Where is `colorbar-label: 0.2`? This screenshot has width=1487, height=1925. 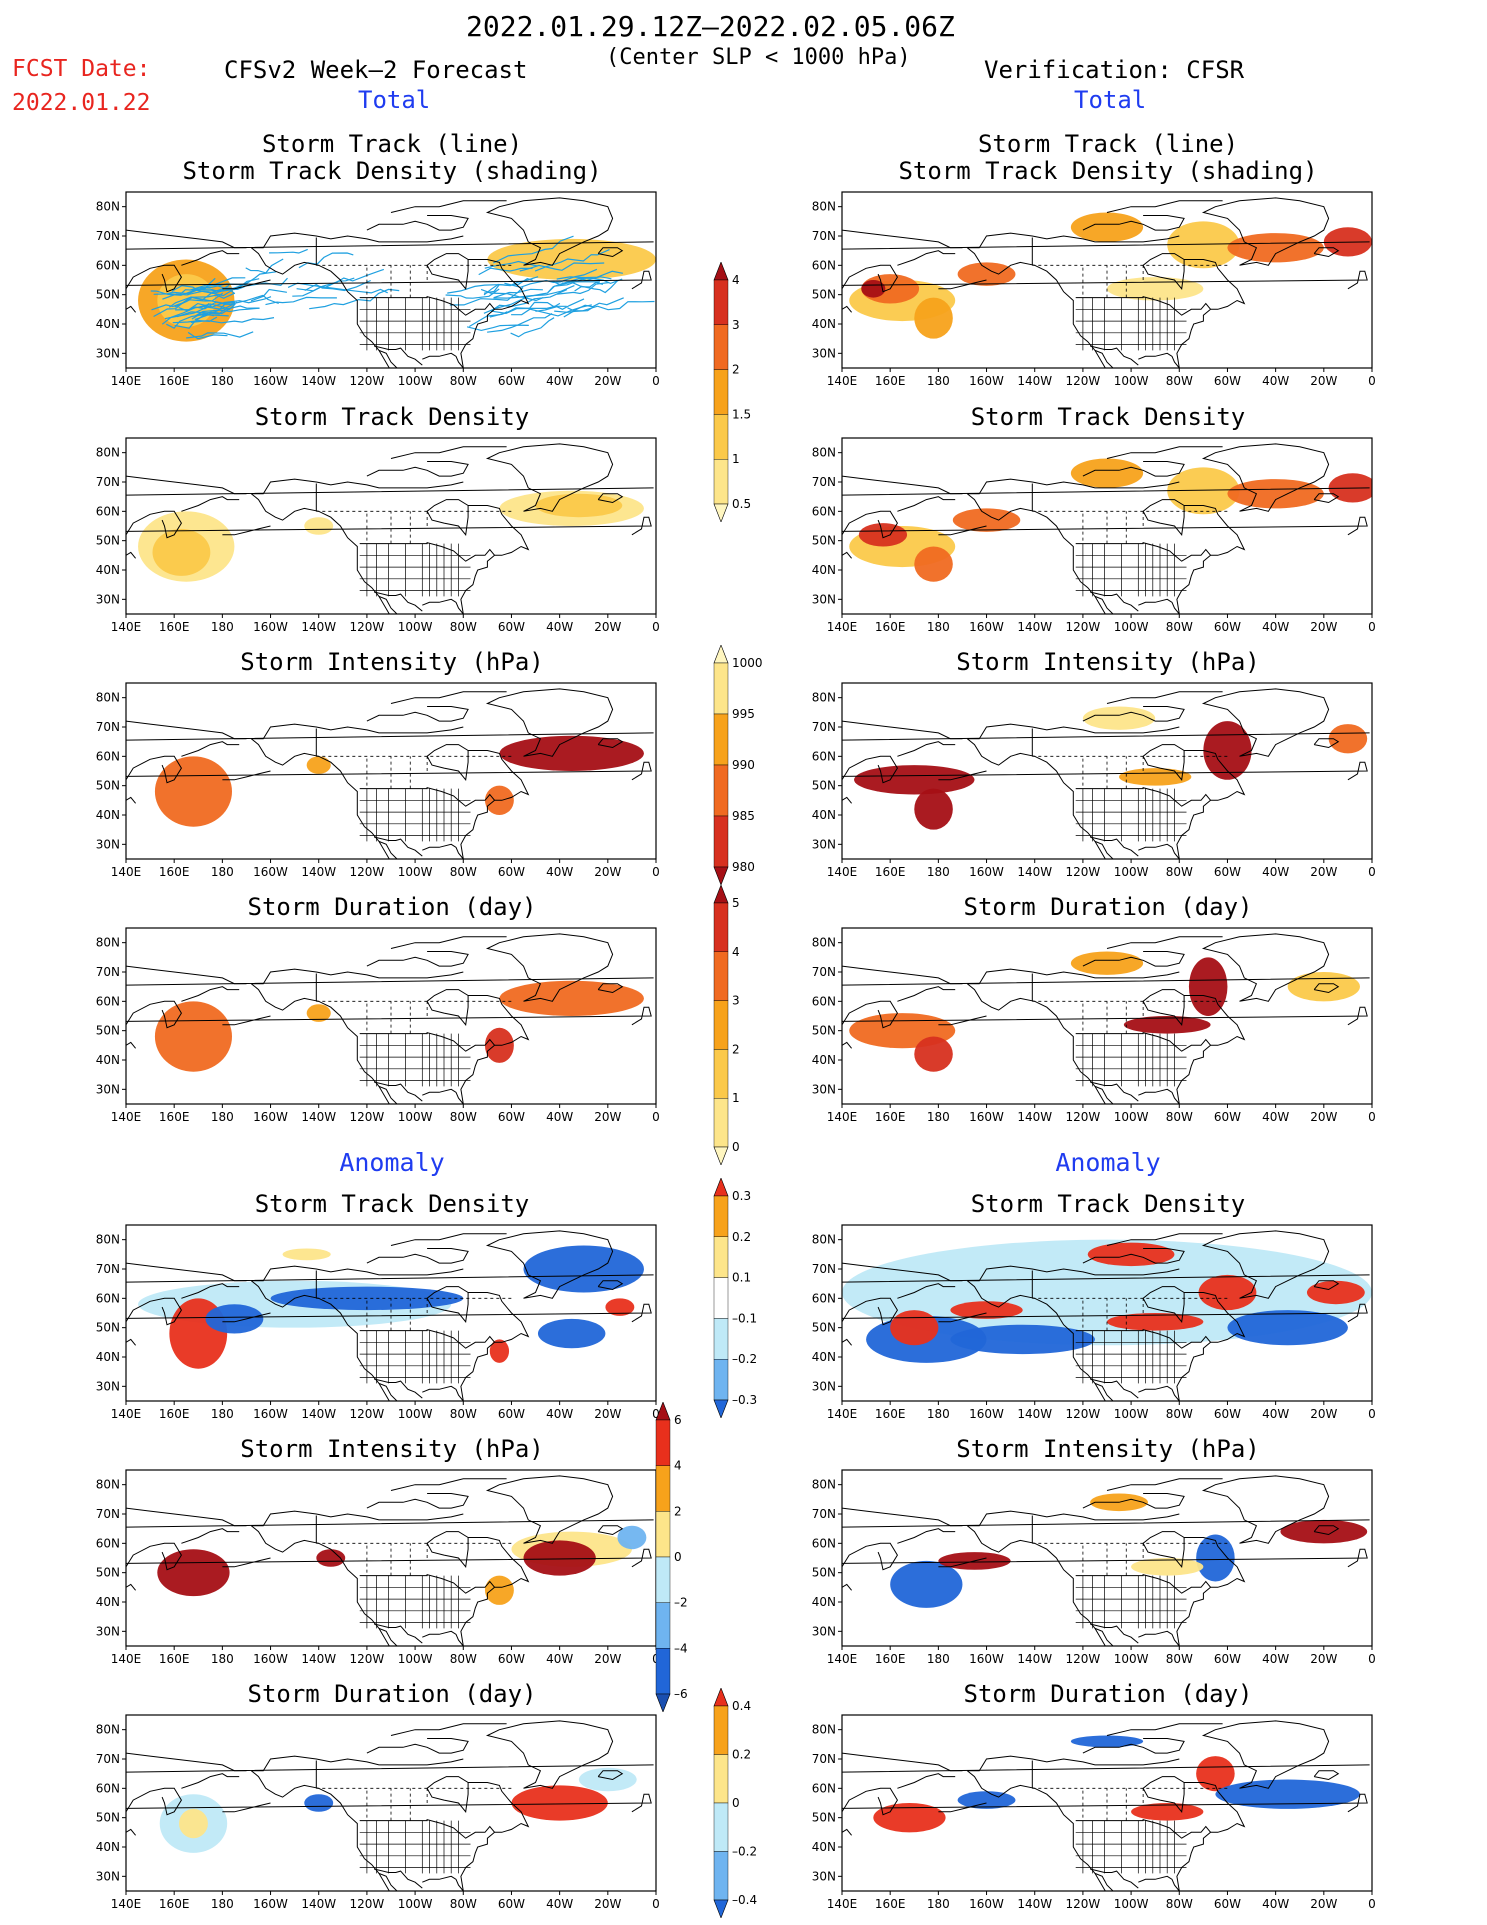 colorbar-label: 0.2 is located at coordinates (741, 1755).